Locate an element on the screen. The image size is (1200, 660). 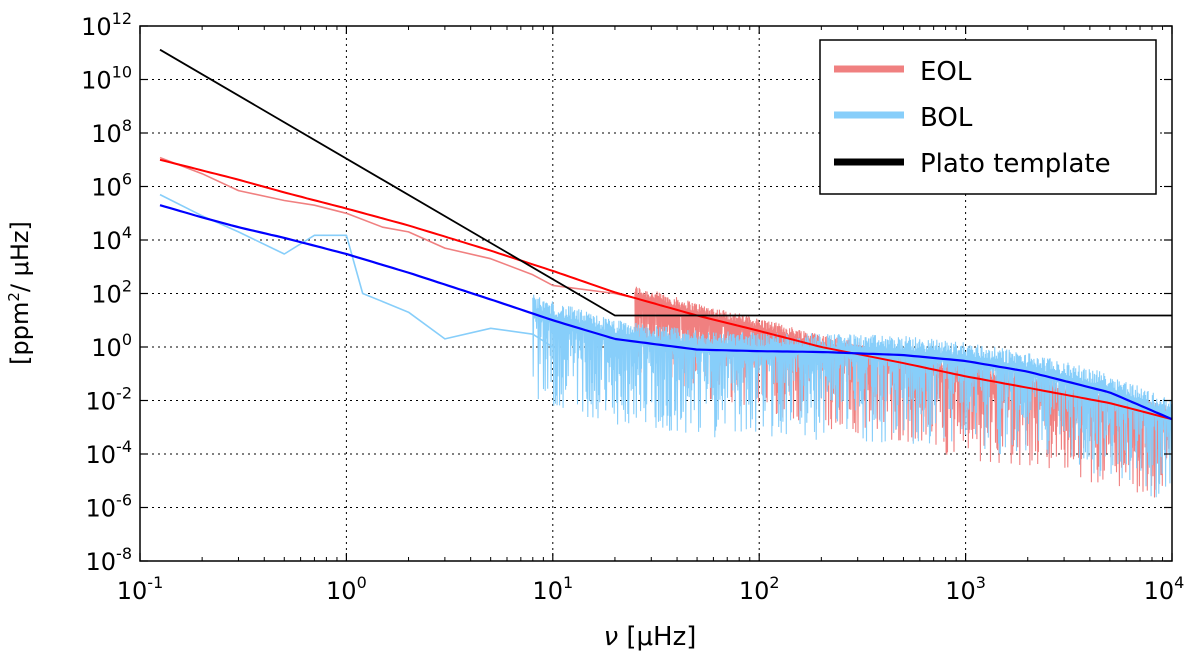
x-tick-label: 10¹ is located at coordinates (552, 589).